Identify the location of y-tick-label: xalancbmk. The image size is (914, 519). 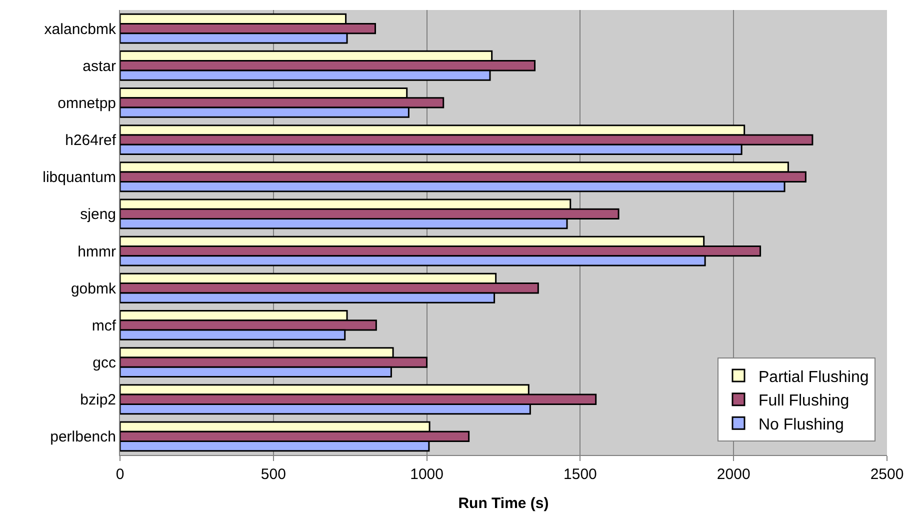
(80, 29).